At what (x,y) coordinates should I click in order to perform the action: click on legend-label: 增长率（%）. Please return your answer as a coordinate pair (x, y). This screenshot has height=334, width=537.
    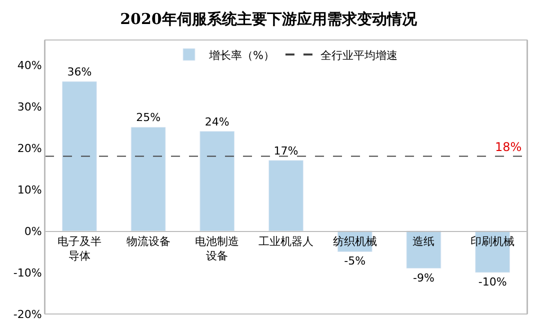
    Looking at the image, I should click on (241, 55).